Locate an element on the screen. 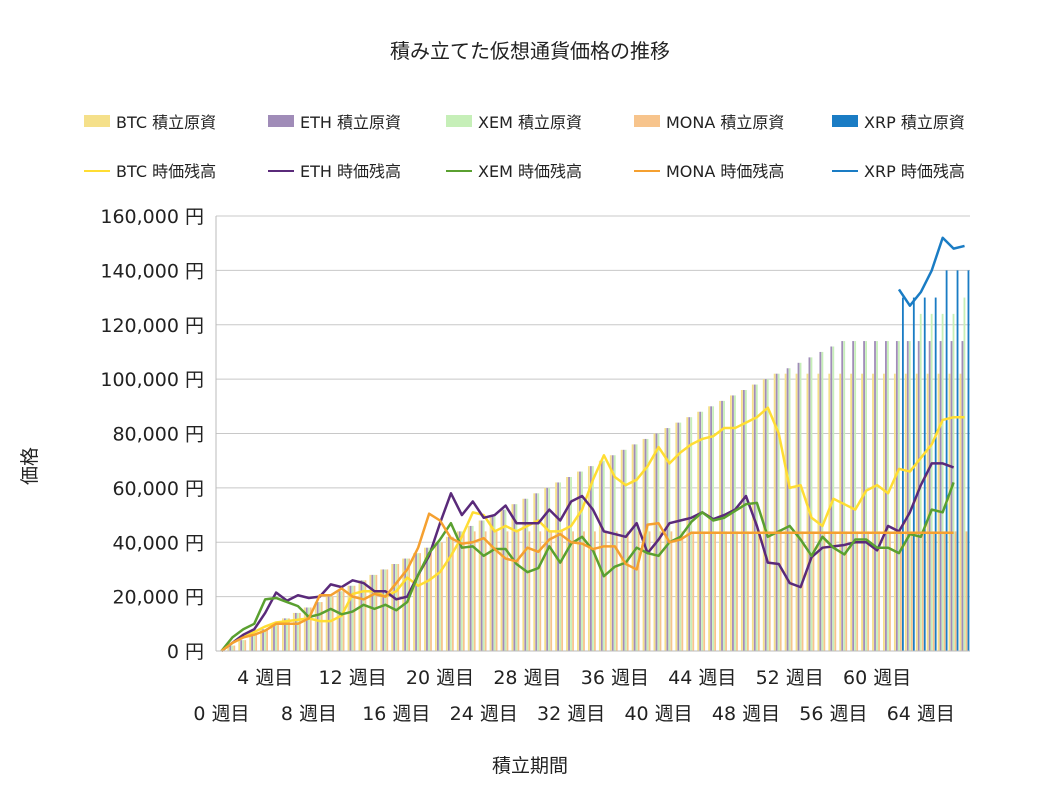 This screenshot has width=1058, height=794. legend-label: ETH 時価残高 is located at coordinates (350, 171).